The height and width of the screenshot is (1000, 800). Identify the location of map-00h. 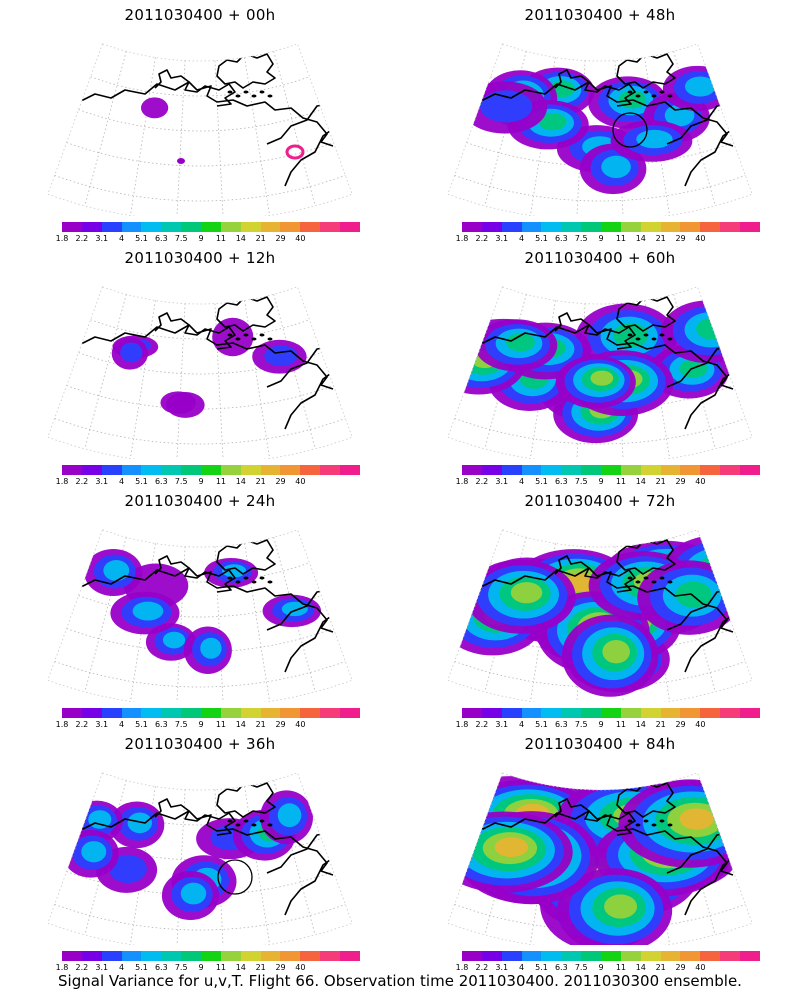
(200, 129).